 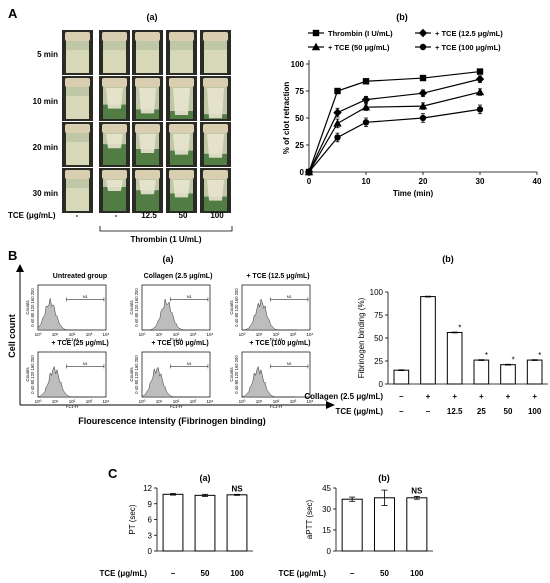 What do you see at coordinates (378, 361) in the screenshot?
I see `y-tick-label: 25` at bounding box center [378, 361].